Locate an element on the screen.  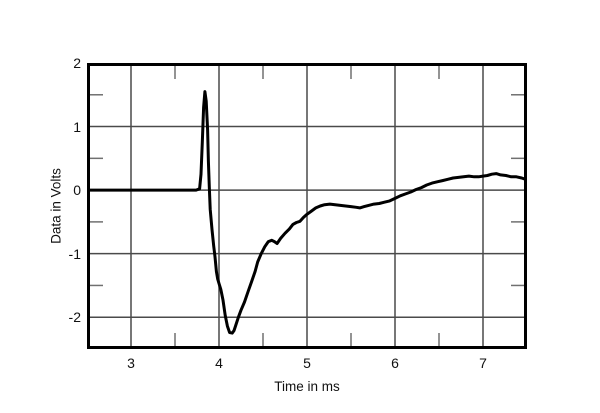
x-tick-label: 7 is located at coordinates (483, 363).